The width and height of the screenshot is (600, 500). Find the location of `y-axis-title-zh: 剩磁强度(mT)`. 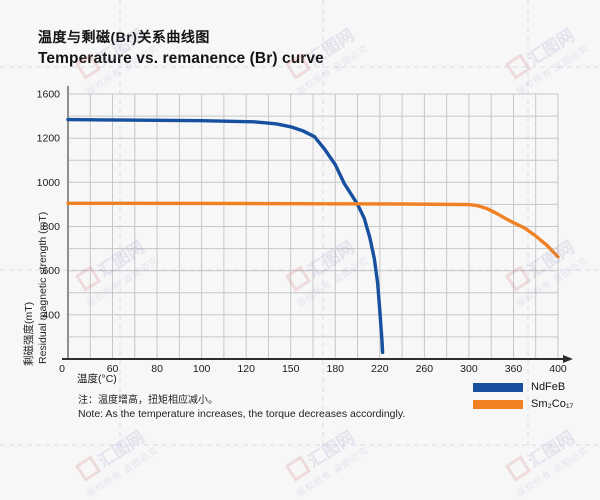

y-axis-title-zh: 剩磁强度(mT) is located at coordinates (29, 333).